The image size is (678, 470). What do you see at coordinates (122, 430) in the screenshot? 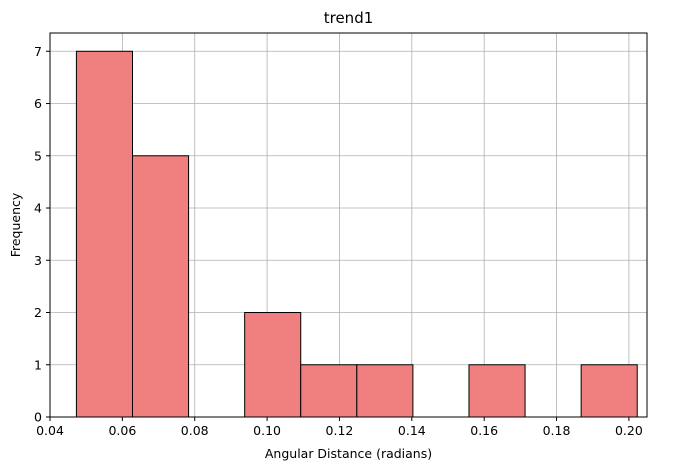
I see `x-tick-label: 0.06` at bounding box center [122, 430].